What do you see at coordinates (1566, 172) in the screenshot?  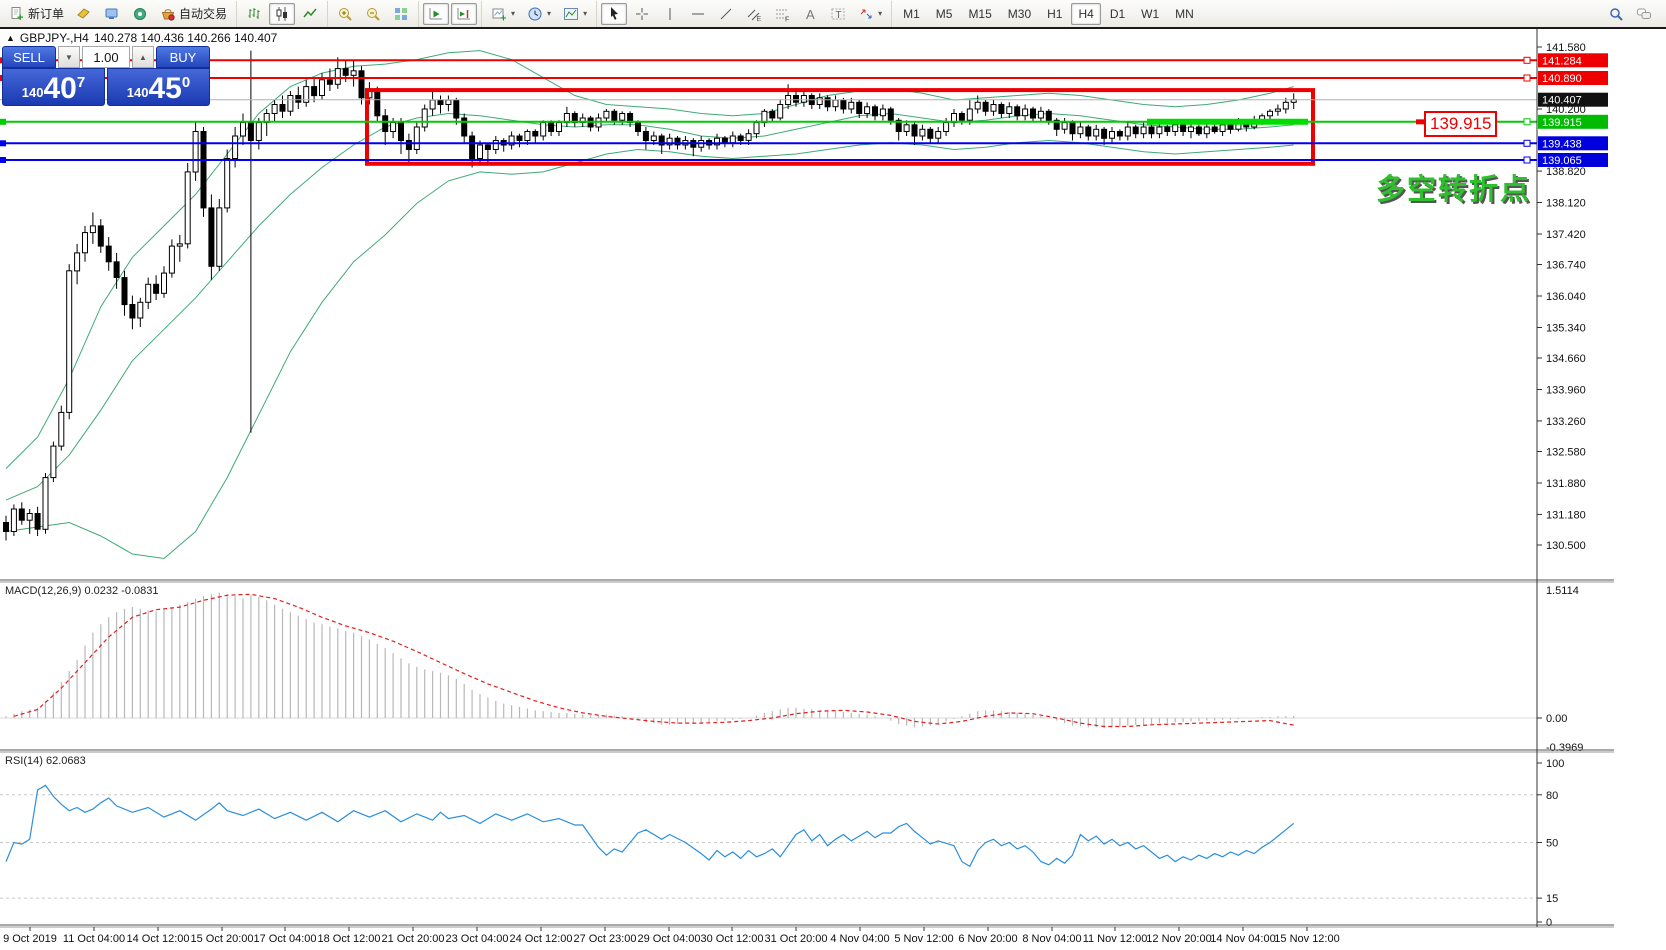 I see `svg-text: 138.820` at bounding box center [1566, 172].